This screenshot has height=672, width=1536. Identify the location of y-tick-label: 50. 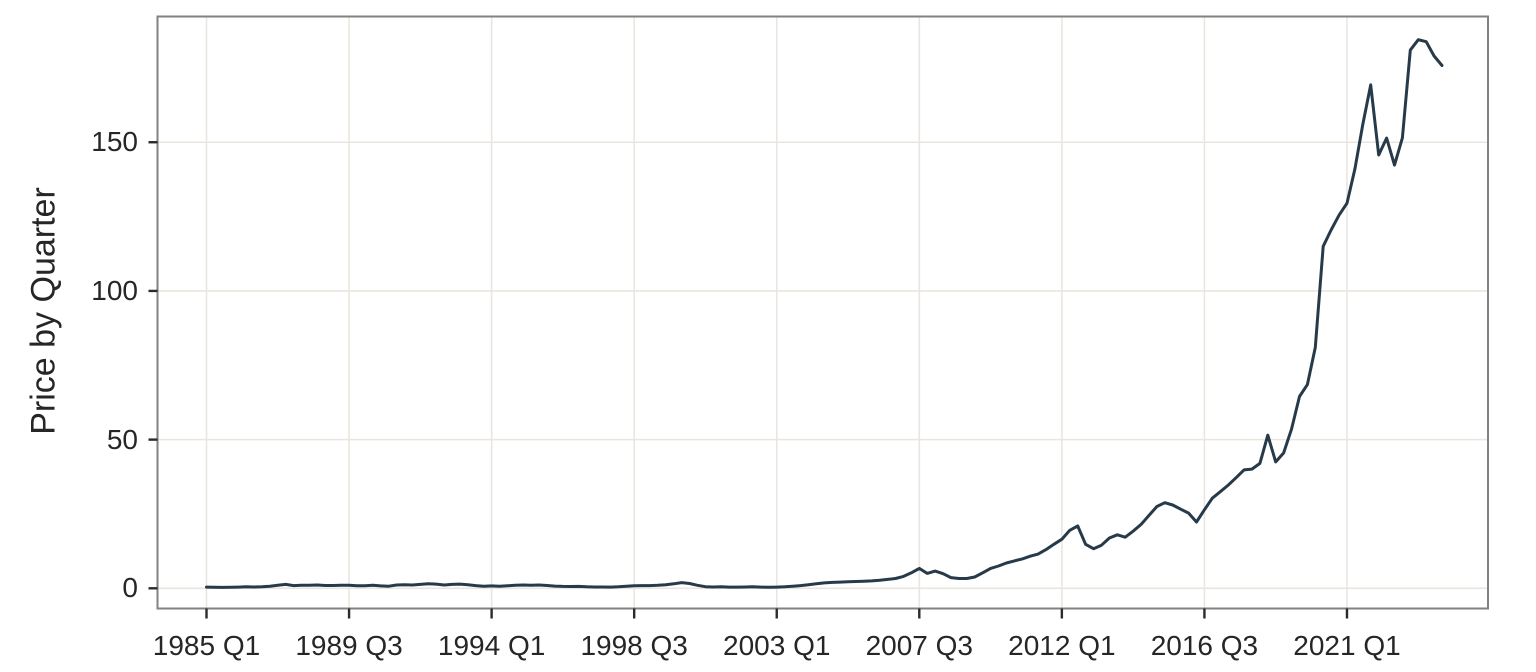
(122, 439).